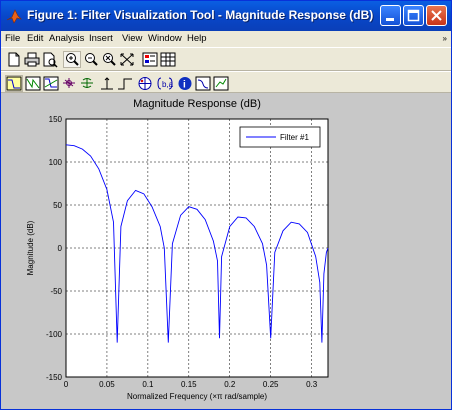 The image size is (452, 410). I want to click on magnitude-response-button, so click(14, 83).